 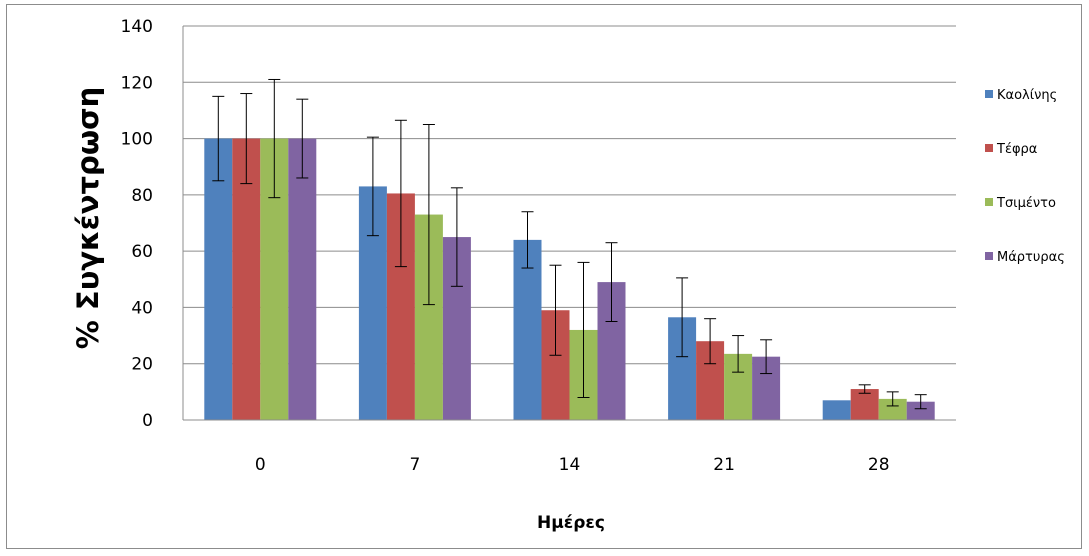 I want to click on error-bar-μάρτυρας-day-21, so click(x=766, y=357).